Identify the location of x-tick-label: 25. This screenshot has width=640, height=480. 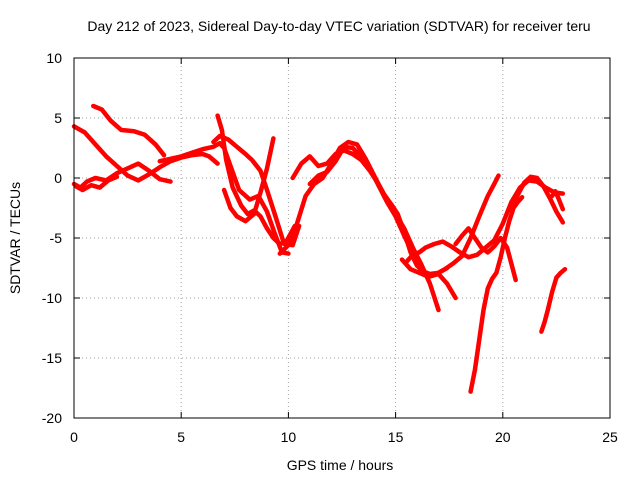
(610, 437).